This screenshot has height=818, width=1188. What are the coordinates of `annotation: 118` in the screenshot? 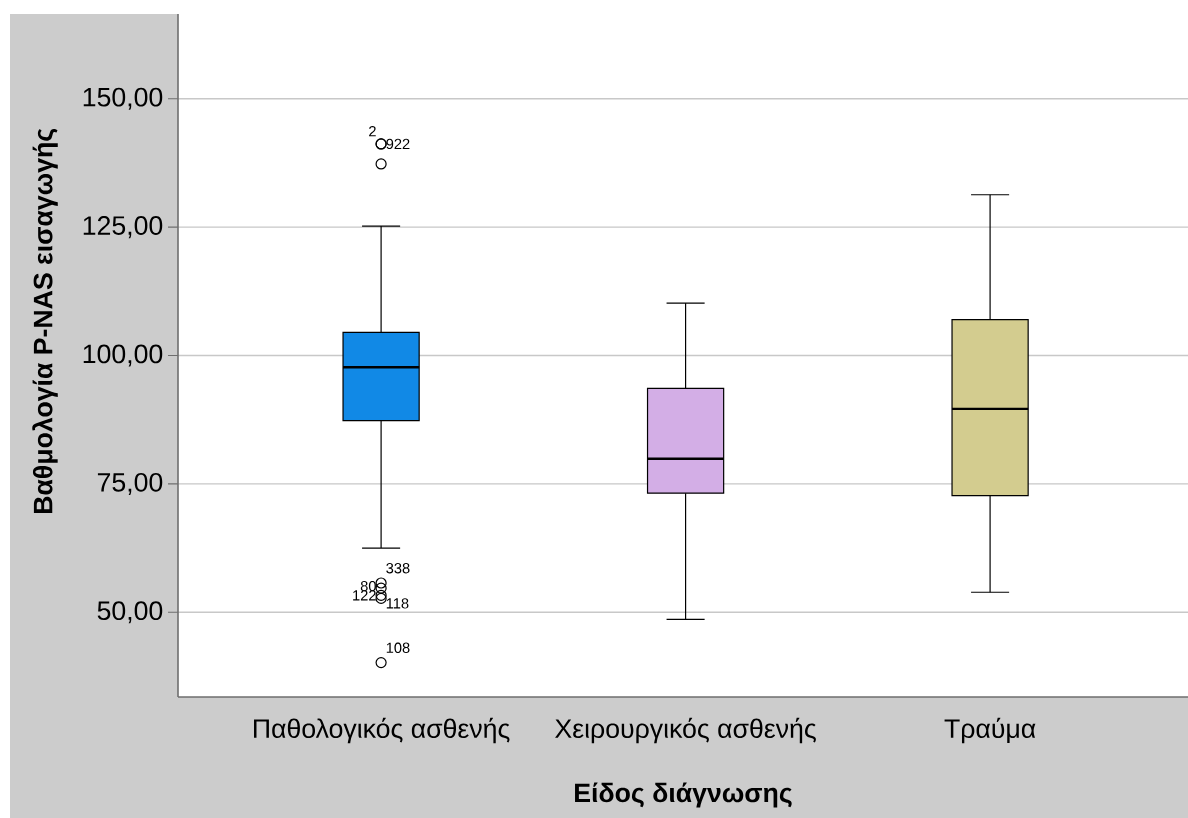 It's located at (397, 603).